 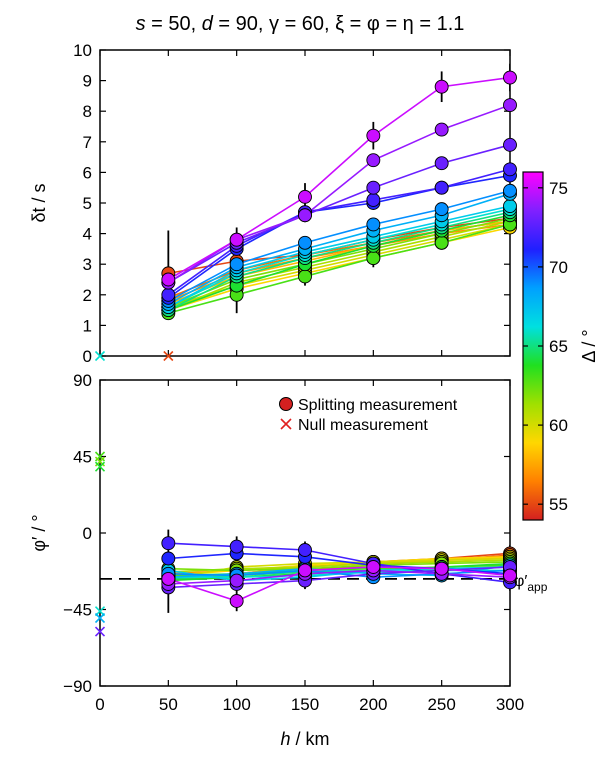 What do you see at coordinates (310, 739) in the screenshot?
I see `xlabel-unit: / km` at bounding box center [310, 739].